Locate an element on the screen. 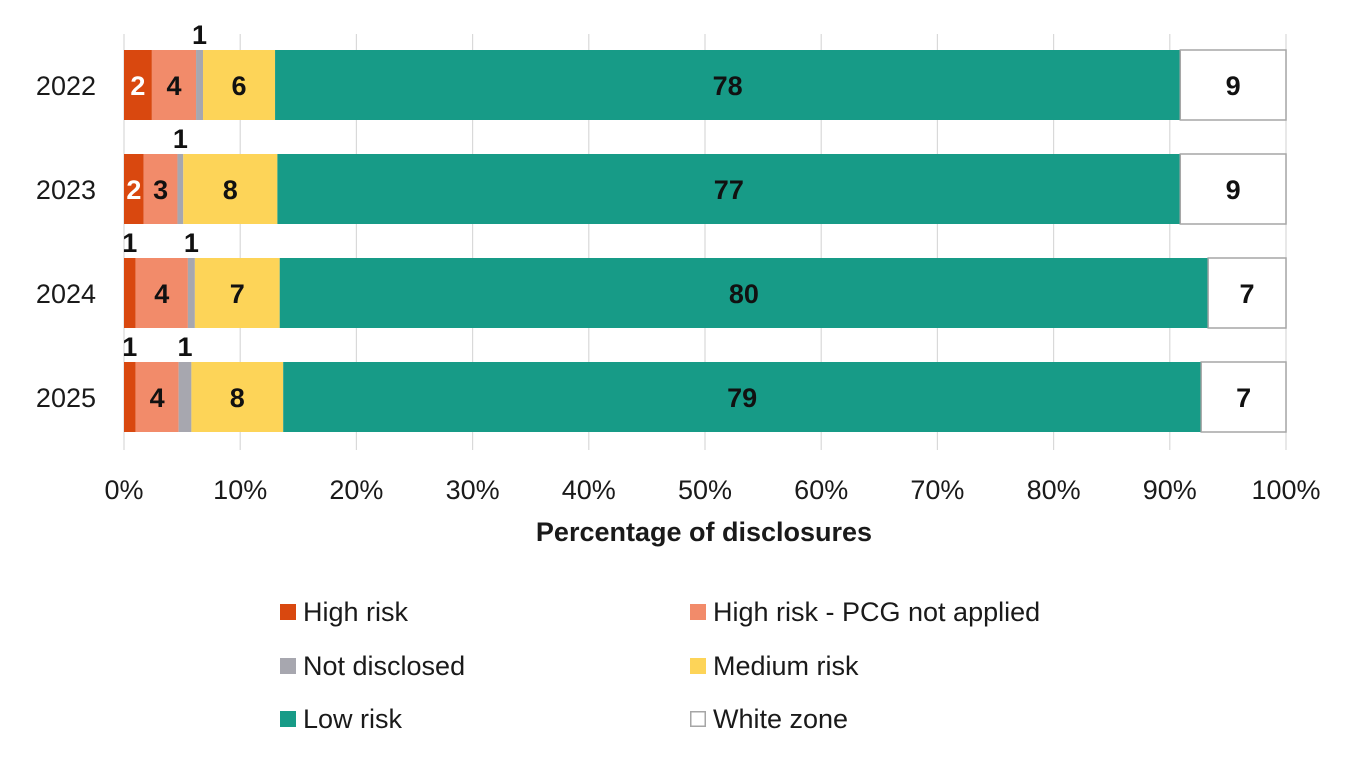 The height and width of the screenshot is (766, 1360). x-tick-label: 50% is located at coordinates (705, 490).